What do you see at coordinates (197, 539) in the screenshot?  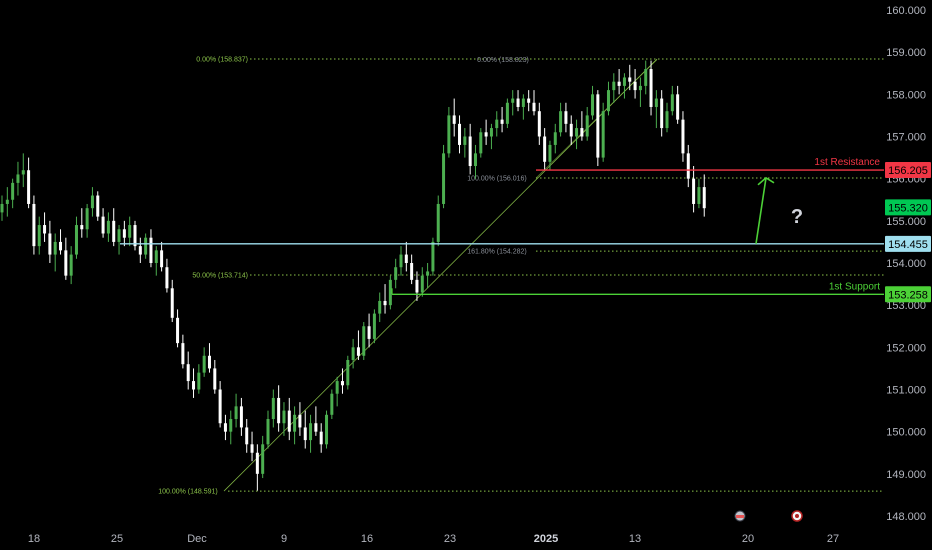 I see `x-tick-label: Dec` at bounding box center [197, 539].